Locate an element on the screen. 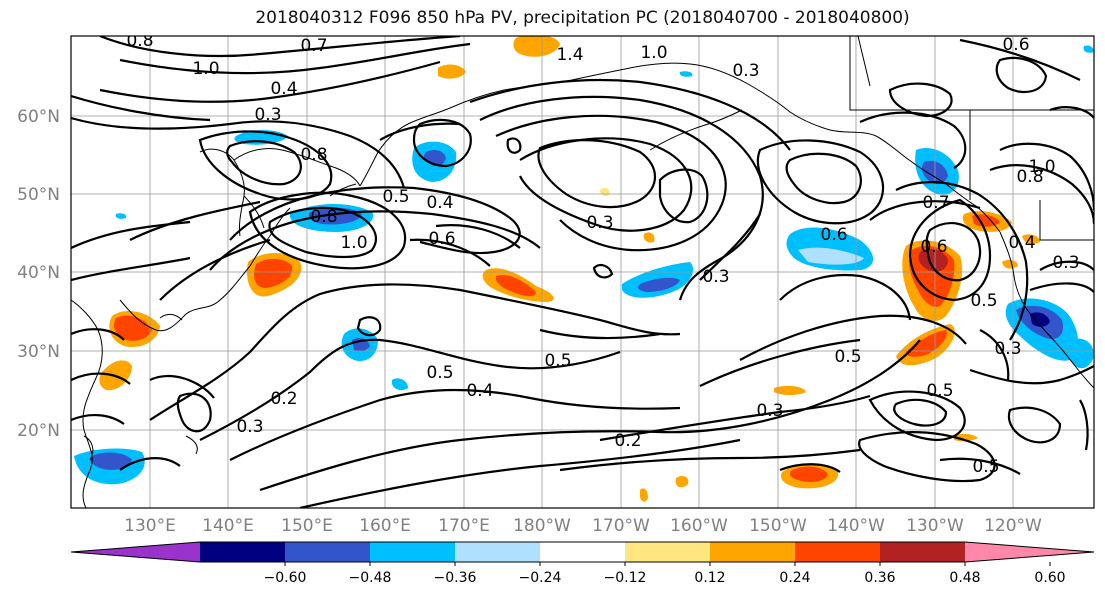 The height and width of the screenshot is (601, 1105). colorbar-tick-label: 0.36 is located at coordinates (879, 578).